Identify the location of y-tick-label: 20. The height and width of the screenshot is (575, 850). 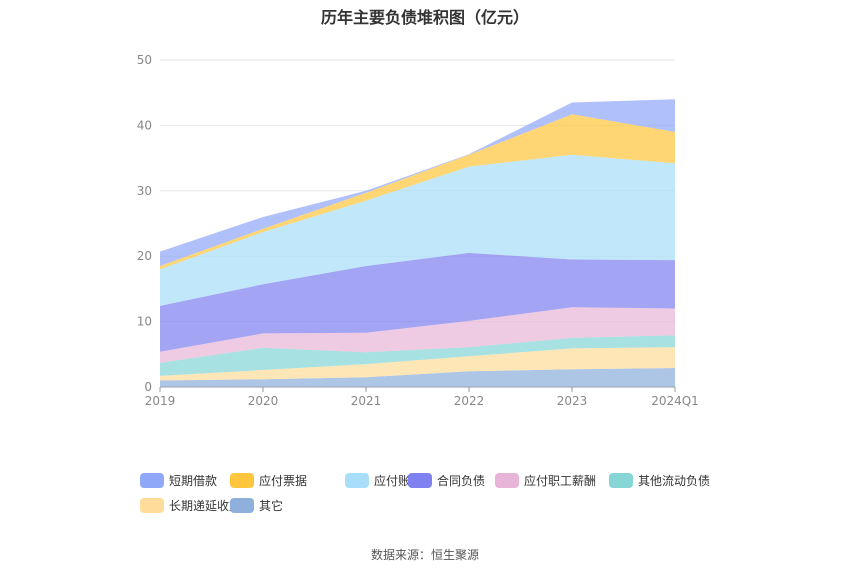
(144, 256).